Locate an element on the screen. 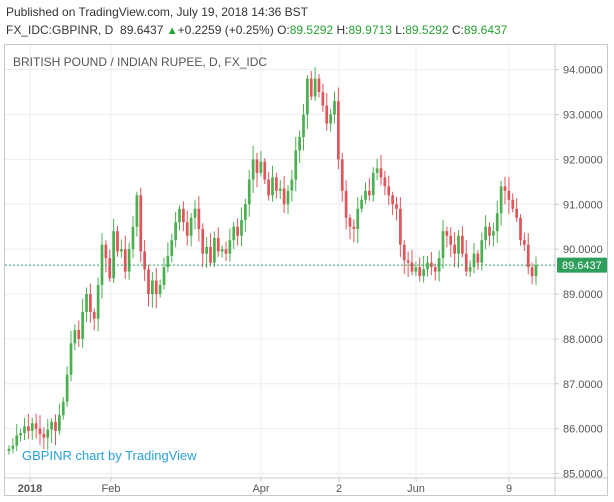 This screenshot has width=614, height=502. time-tick-label: 9 is located at coordinates (509, 489).